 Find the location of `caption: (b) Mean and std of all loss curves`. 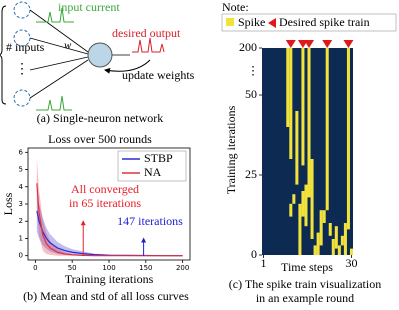

caption: (b) Mean and std of all loss curves is located at coordinates (106, 296).